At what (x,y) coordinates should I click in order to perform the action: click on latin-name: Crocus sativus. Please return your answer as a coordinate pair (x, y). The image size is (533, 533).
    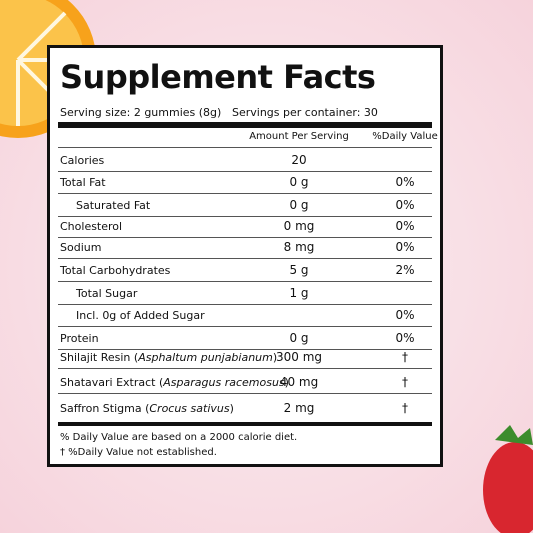
    Looking at the image, I should click on (189, 408).